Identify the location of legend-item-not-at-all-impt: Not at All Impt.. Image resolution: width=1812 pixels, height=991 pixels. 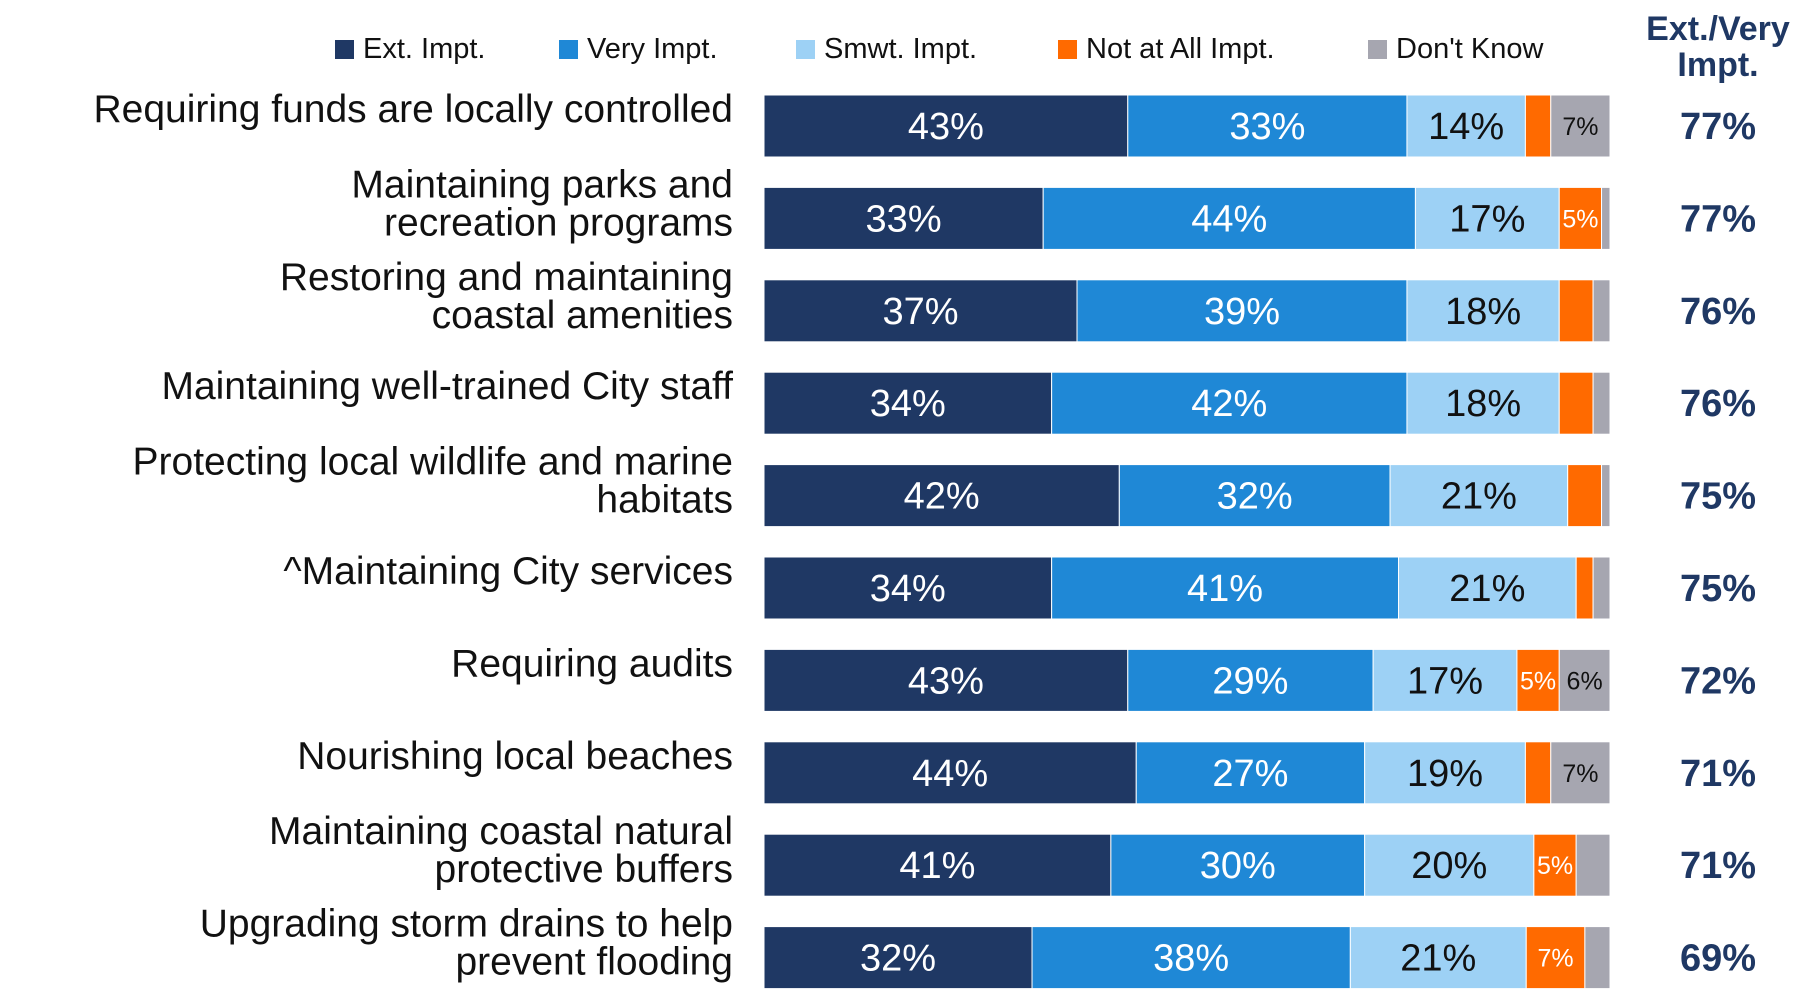
(1166, 49).